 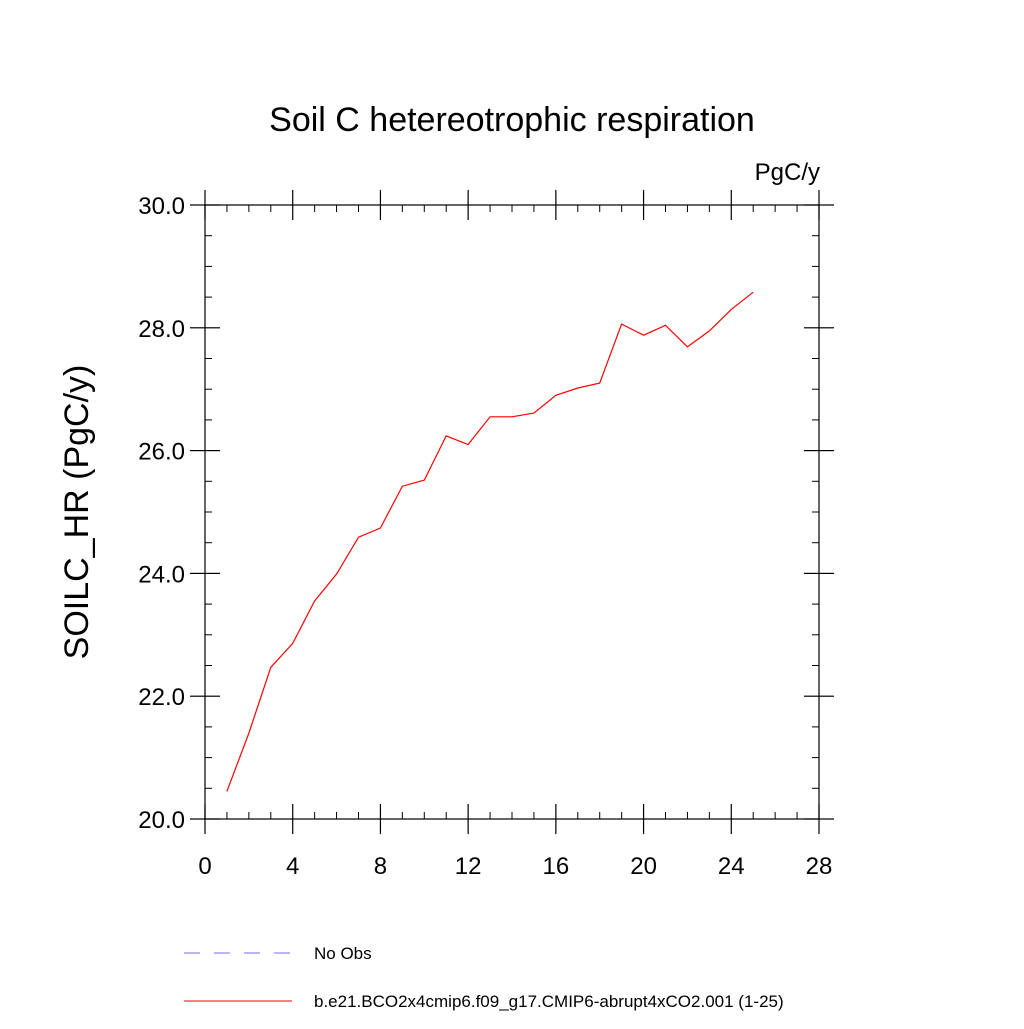 What do you see at coordinates (77, 512) in the screenshot?
I see `y-axis-title: SOILC_HR (PgC/y)` at bounding box center [77, 512].